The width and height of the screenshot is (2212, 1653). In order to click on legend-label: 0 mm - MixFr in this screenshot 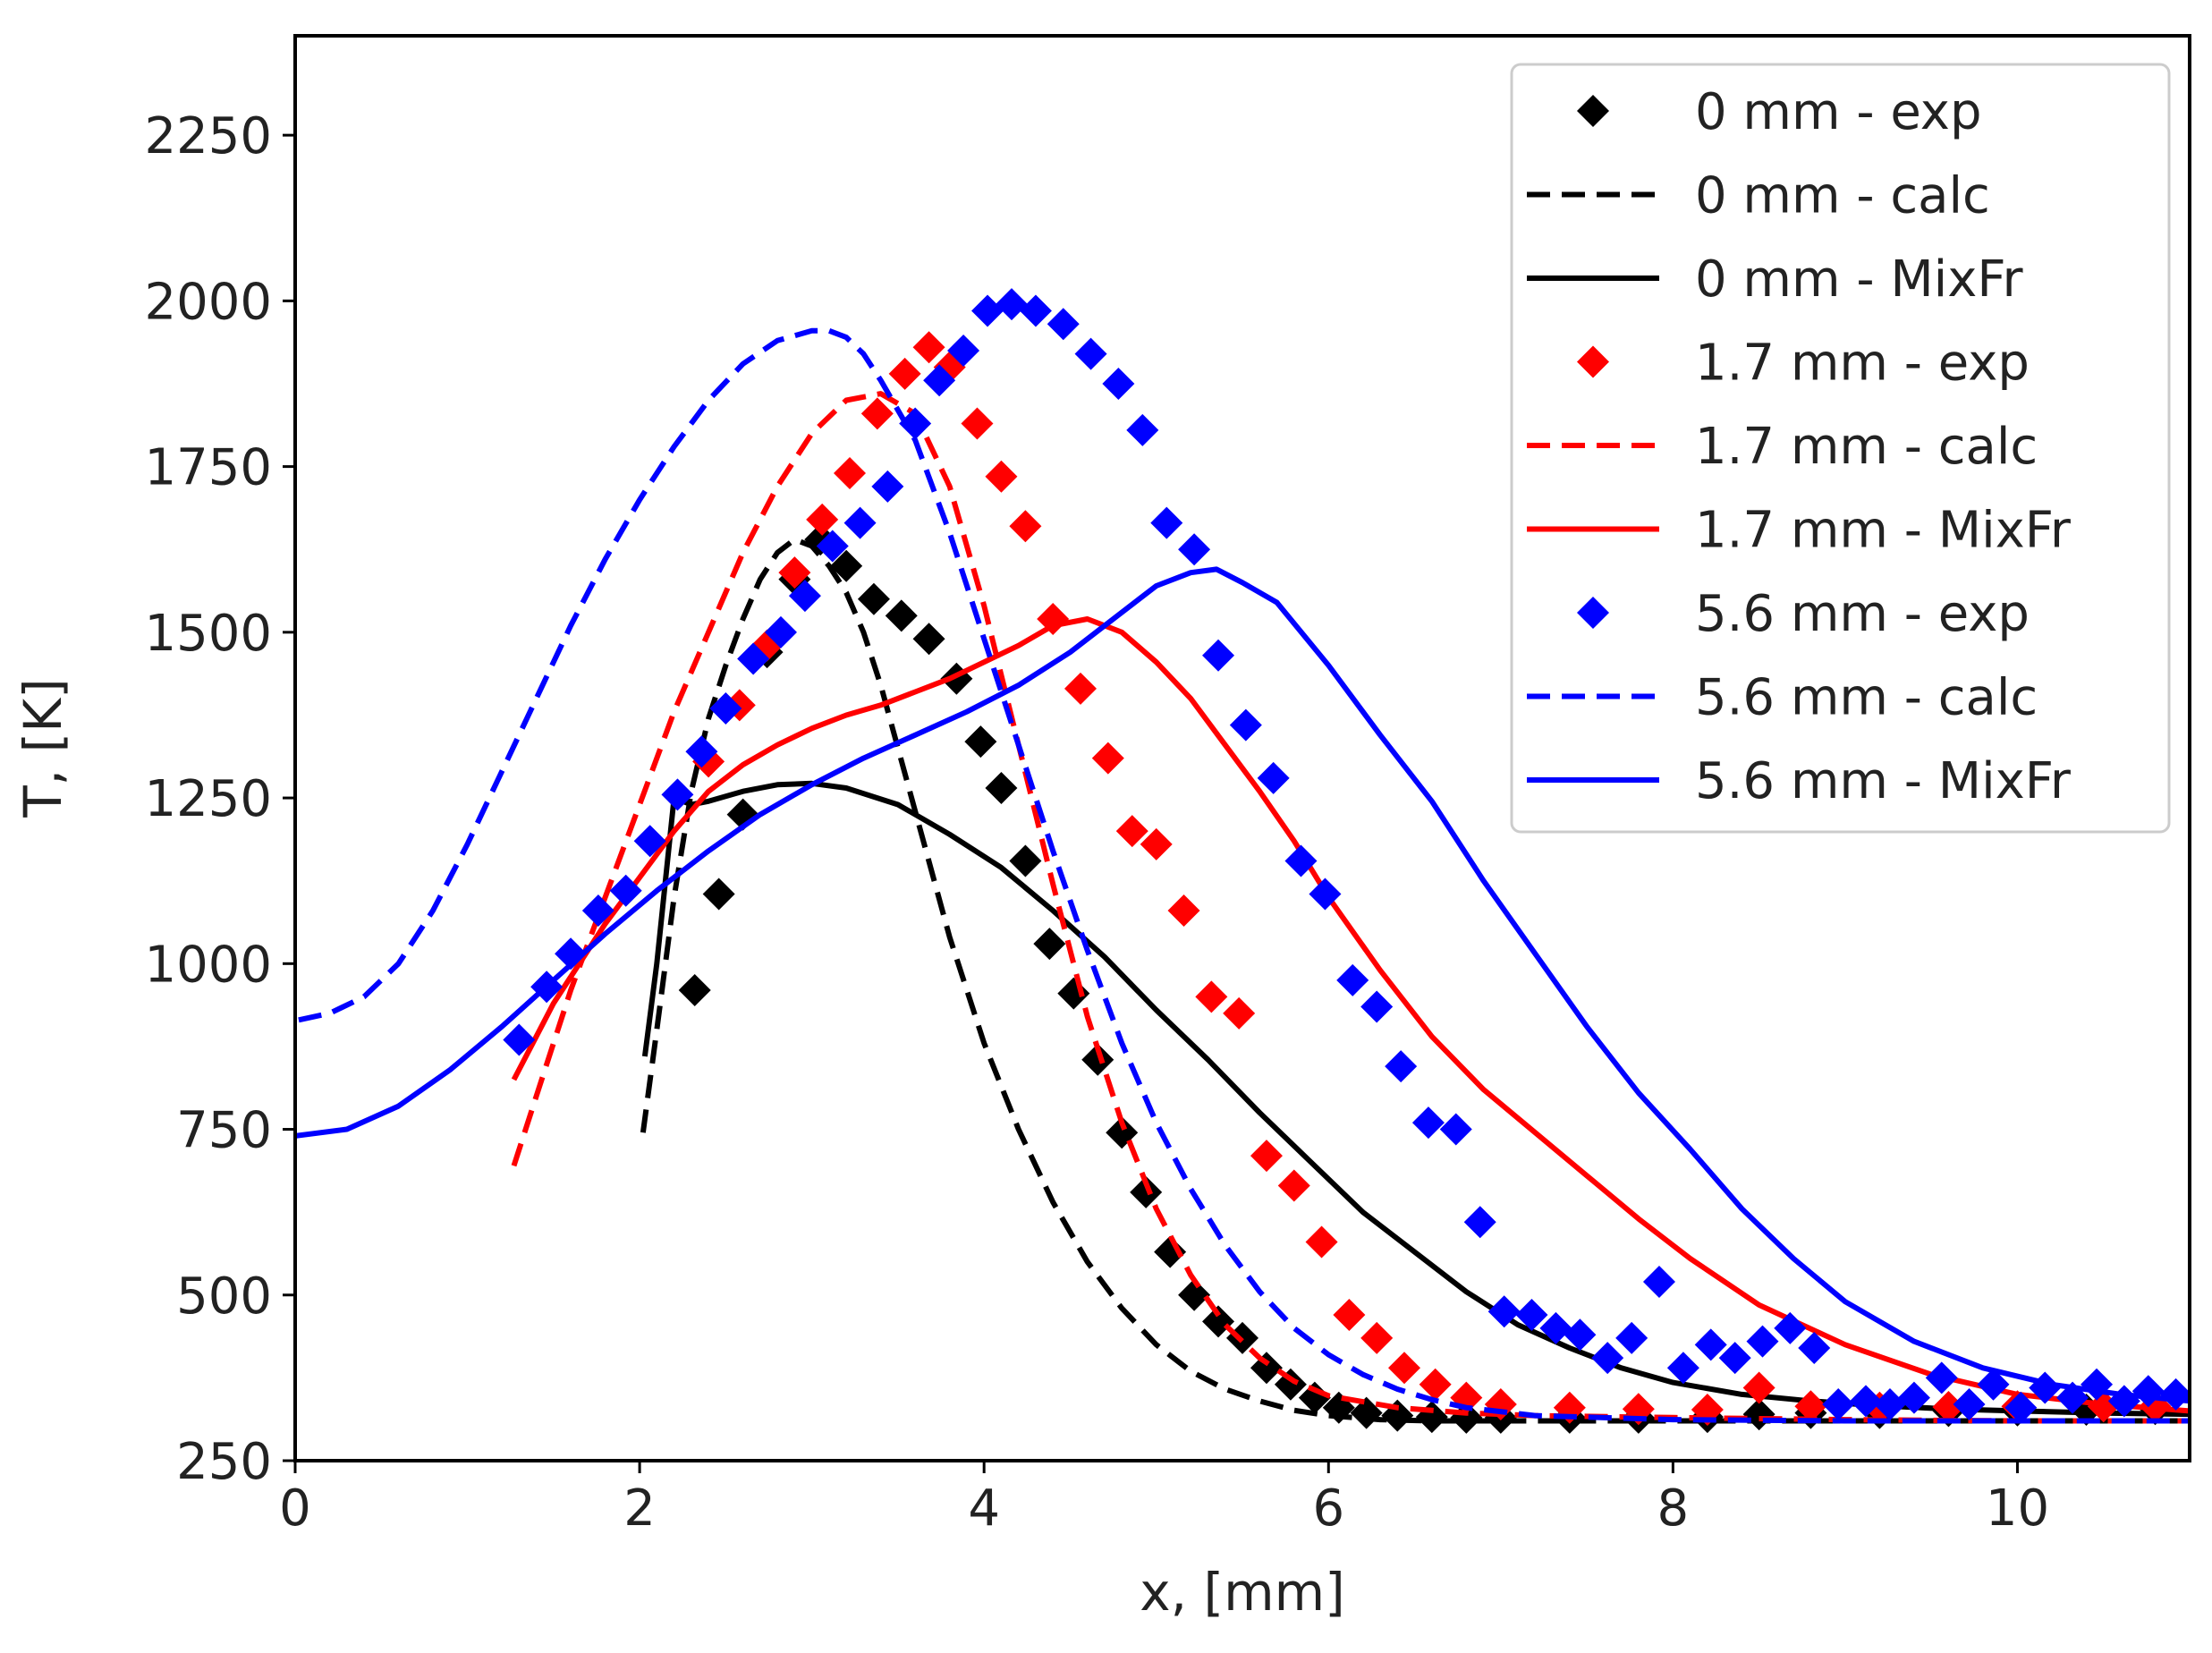, I will do `click(1859, 279)`.